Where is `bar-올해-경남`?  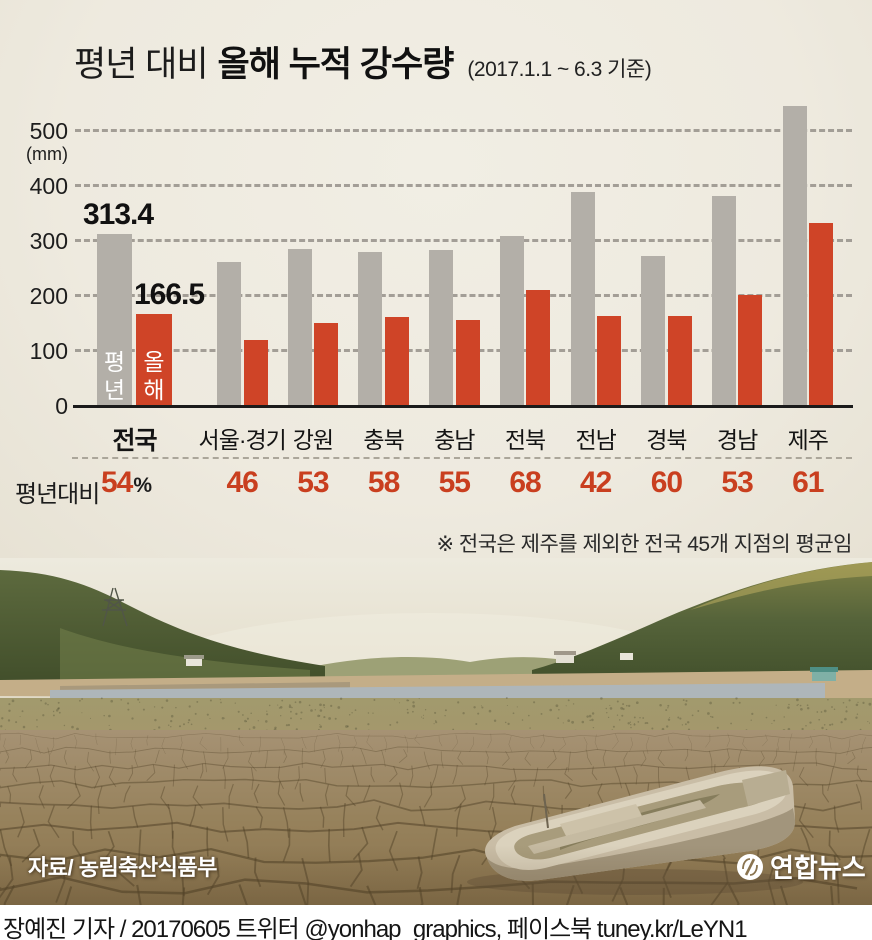 bar-올해-경남 is located at coordinates (750, 350).